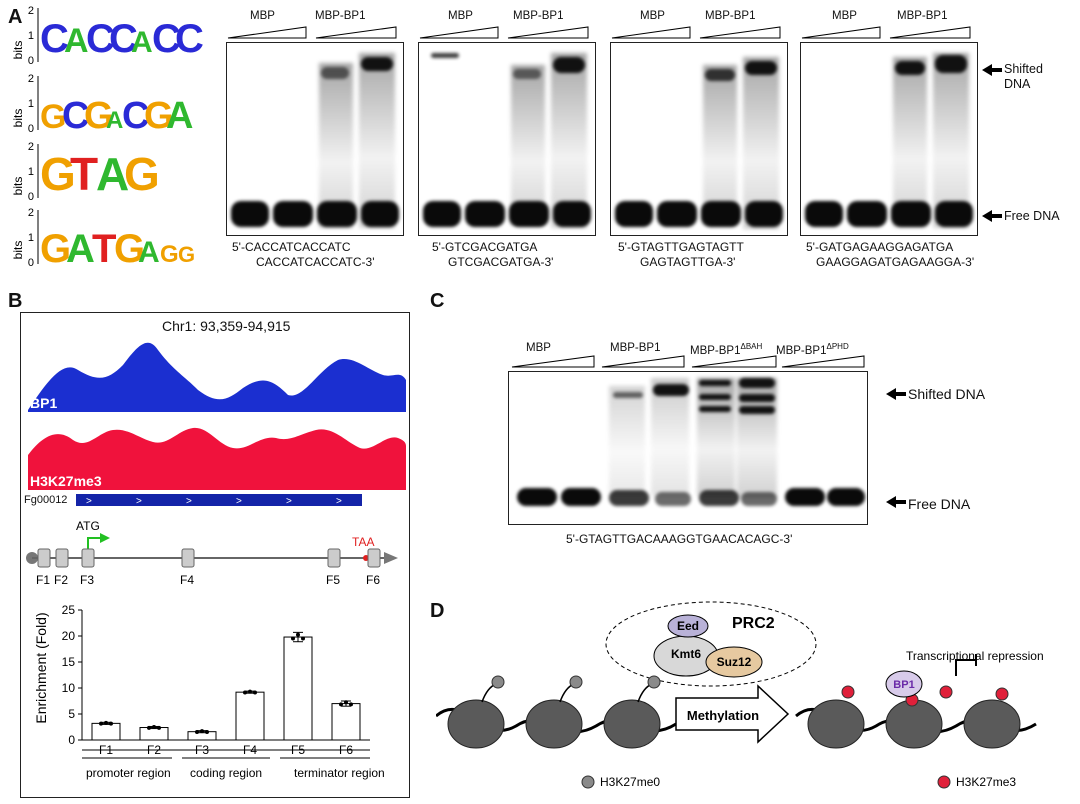  I want to click on panel-c-letter: C, so click(437, 301).